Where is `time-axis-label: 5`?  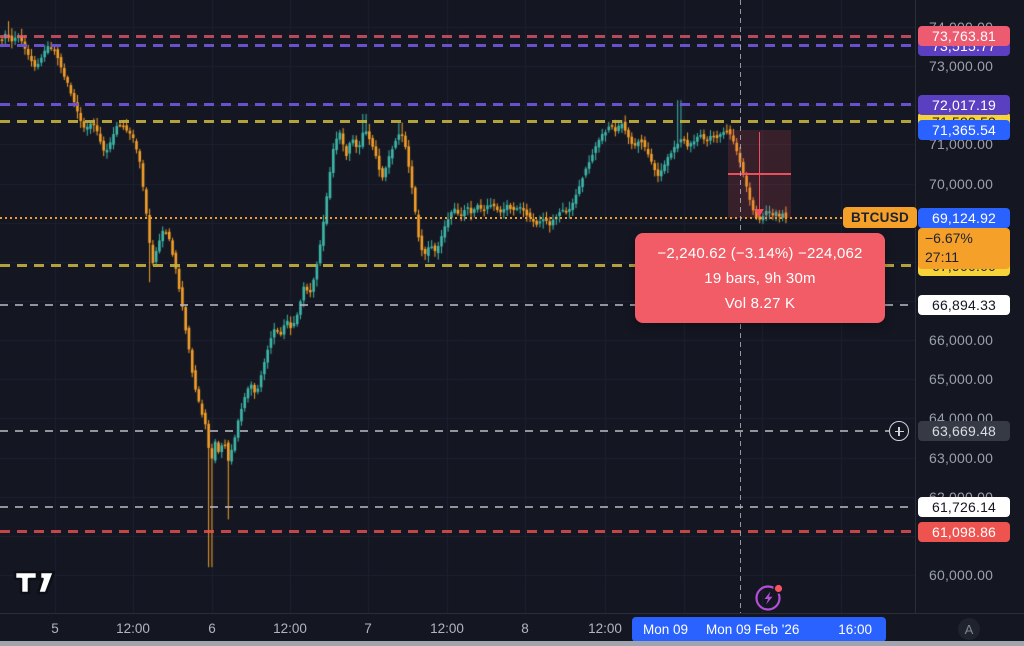
time-axis-label: 5 is located at coordinates (55, 628).